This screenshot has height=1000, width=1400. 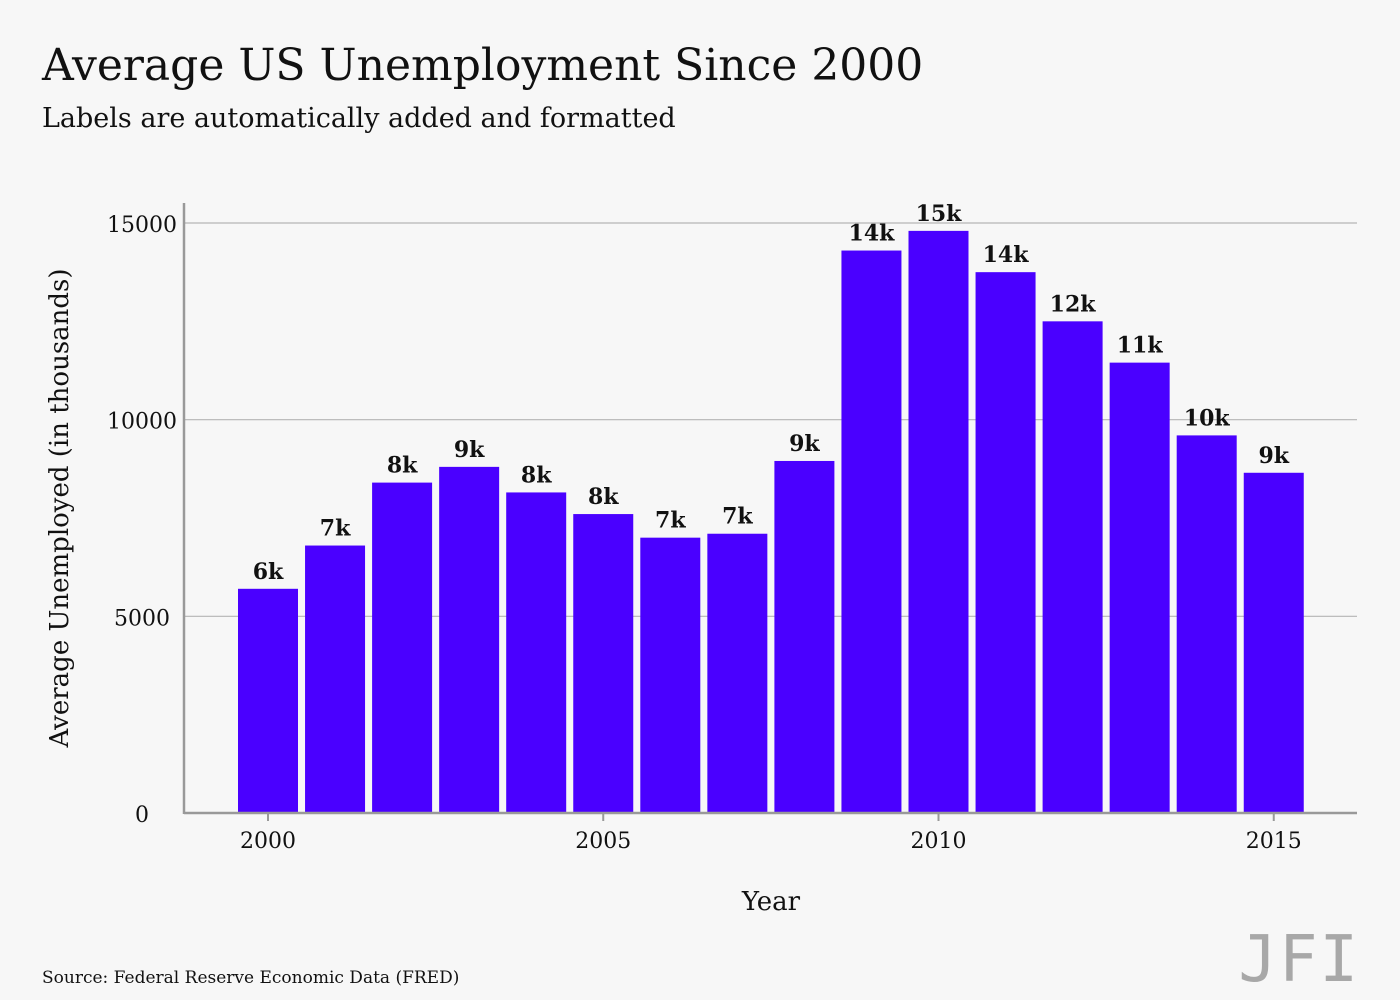 What do you see at coordinates (1274, 841) in the screenshot?
I see `x-tick-label: 2015` at bounding box center [1274, 841].